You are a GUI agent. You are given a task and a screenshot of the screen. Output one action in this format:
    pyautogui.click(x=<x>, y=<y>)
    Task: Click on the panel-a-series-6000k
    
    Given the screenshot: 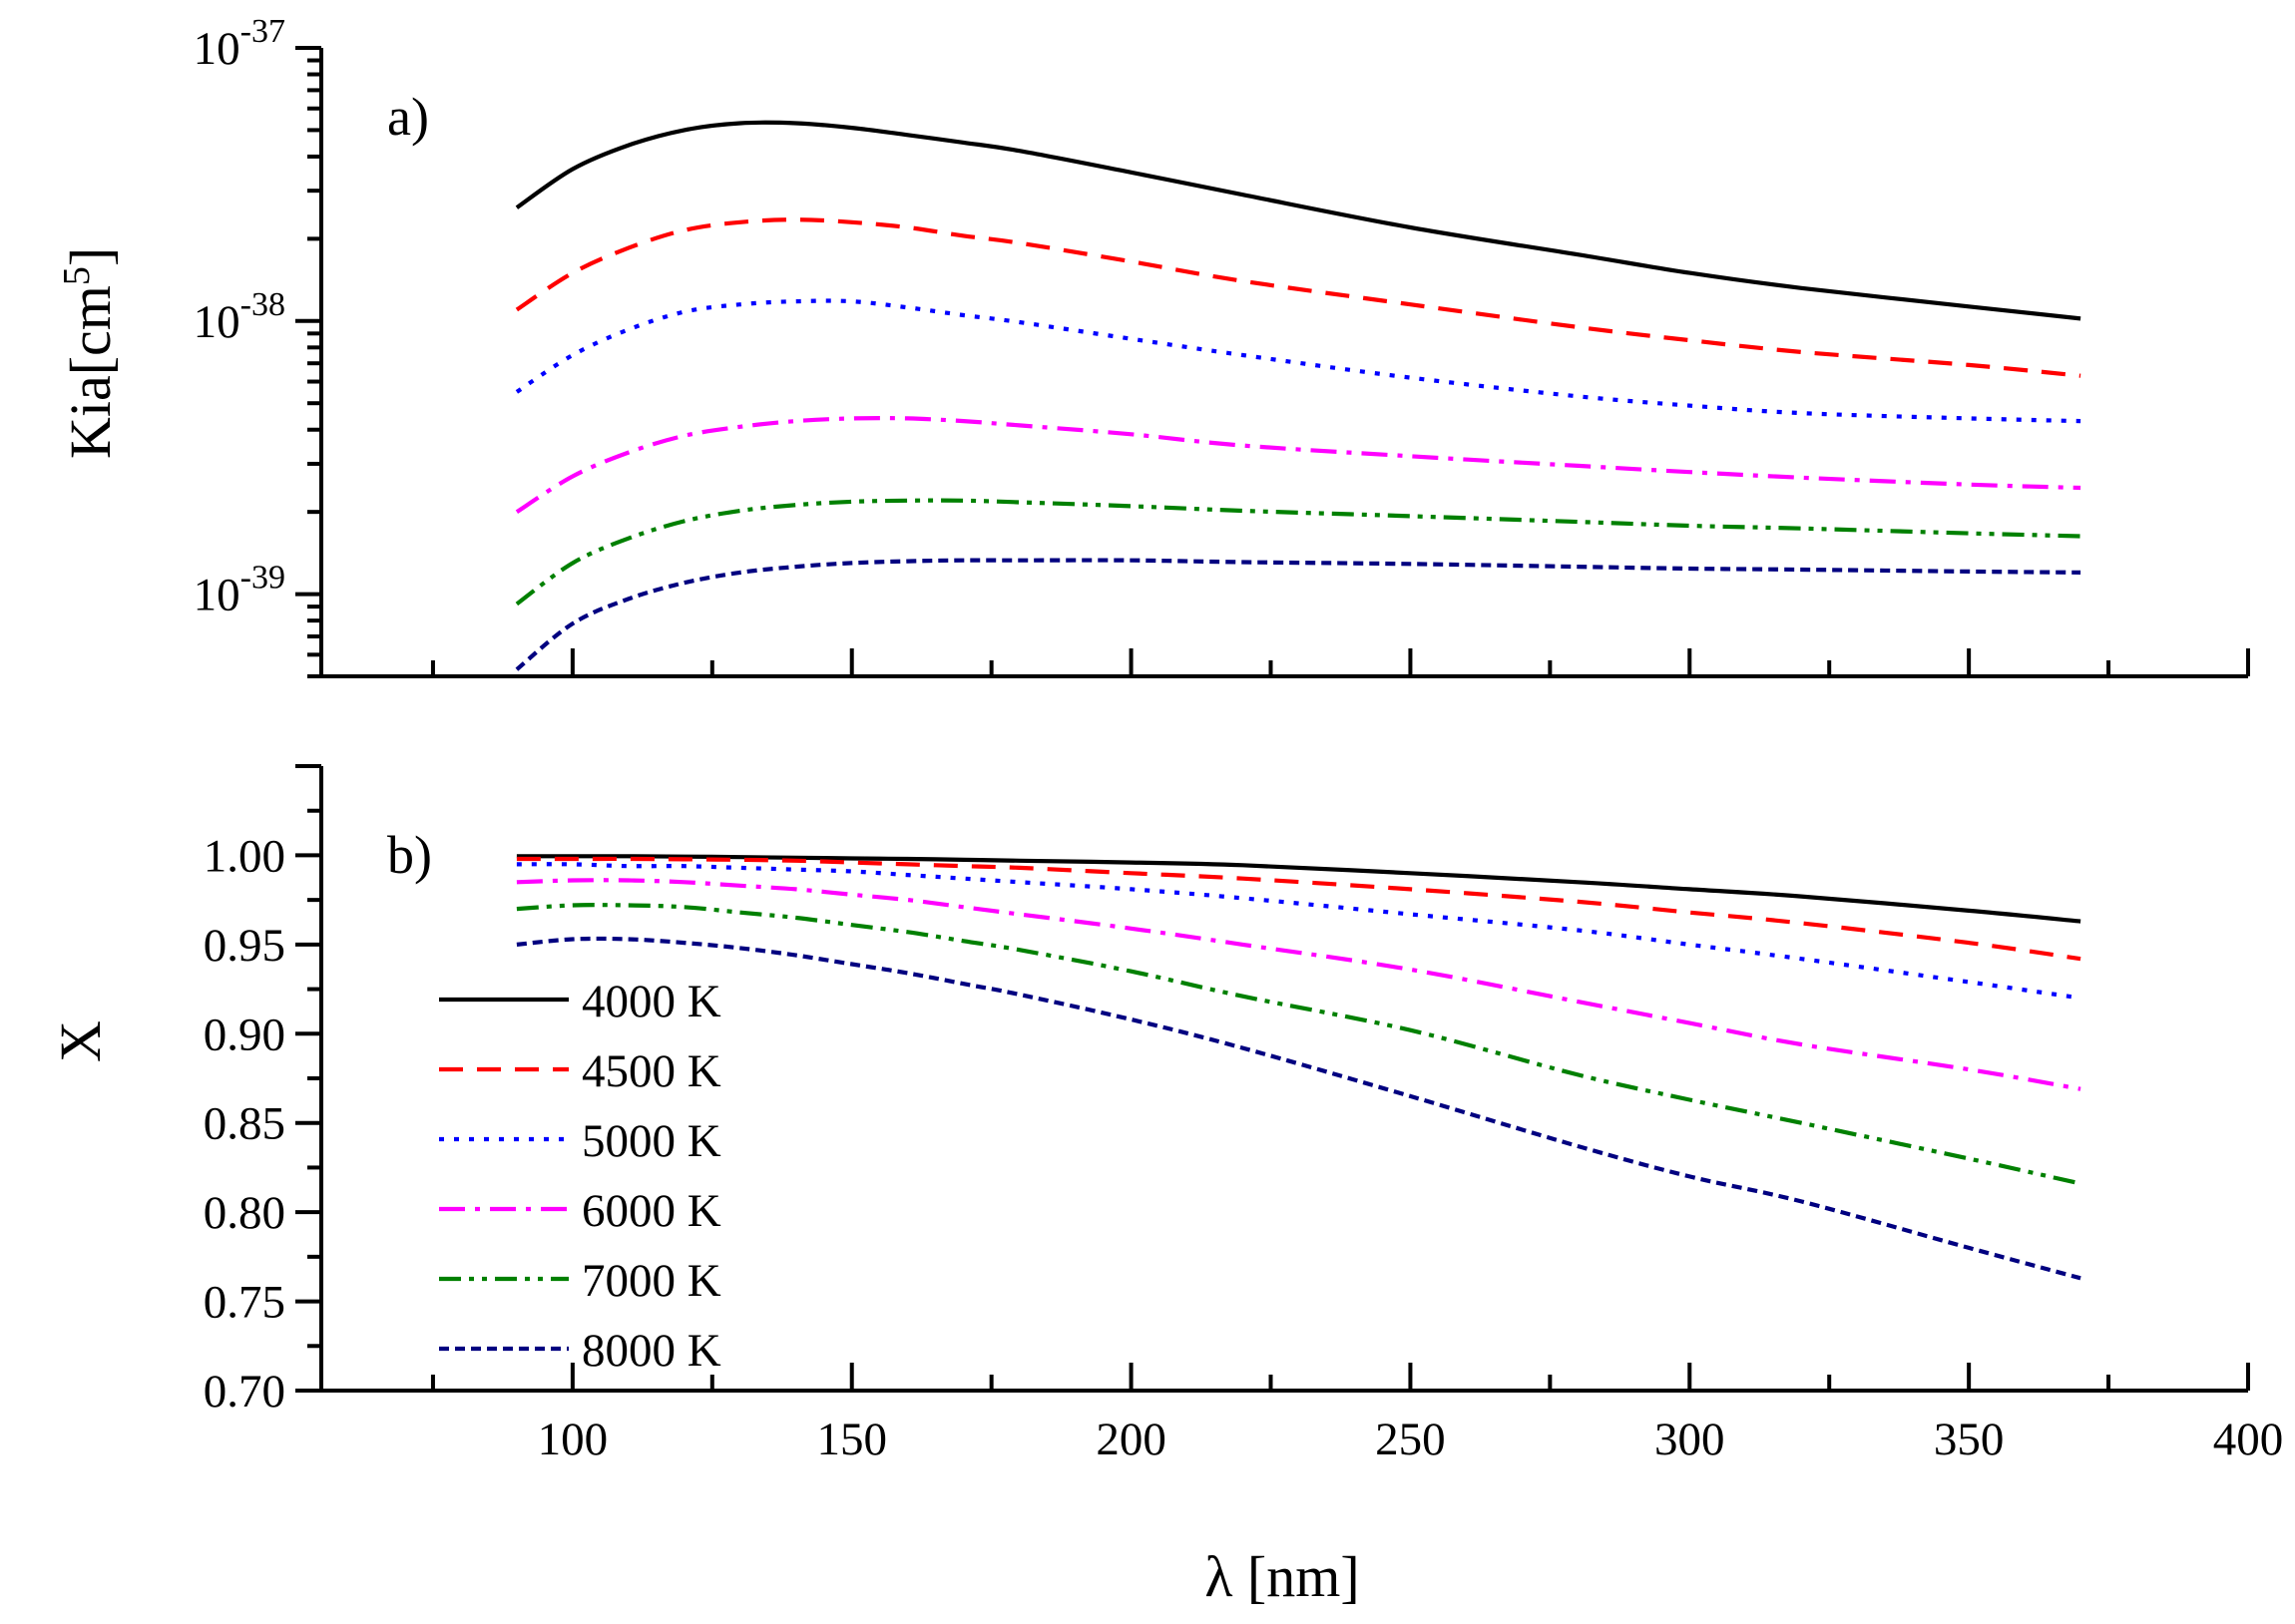 What is the action you would take?
    pyautogui.click(x=1298, y=465)
    